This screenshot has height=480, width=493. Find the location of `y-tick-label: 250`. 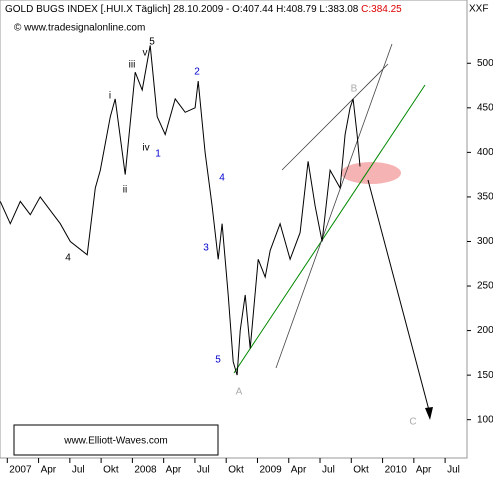

y-tick-label: 250 is located at coordinates (485, 286).